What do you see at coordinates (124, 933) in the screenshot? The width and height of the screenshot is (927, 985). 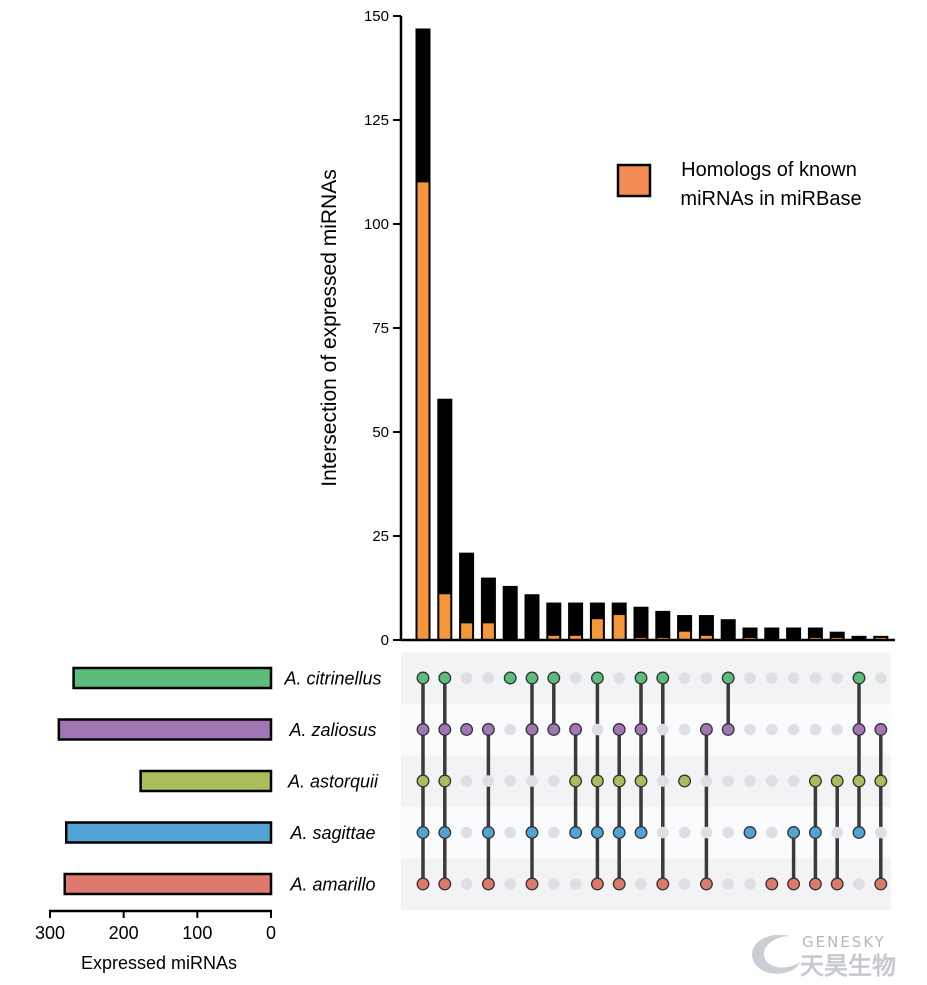 I see `set-size-tick-label: 200` at bounding box center [124, 933].